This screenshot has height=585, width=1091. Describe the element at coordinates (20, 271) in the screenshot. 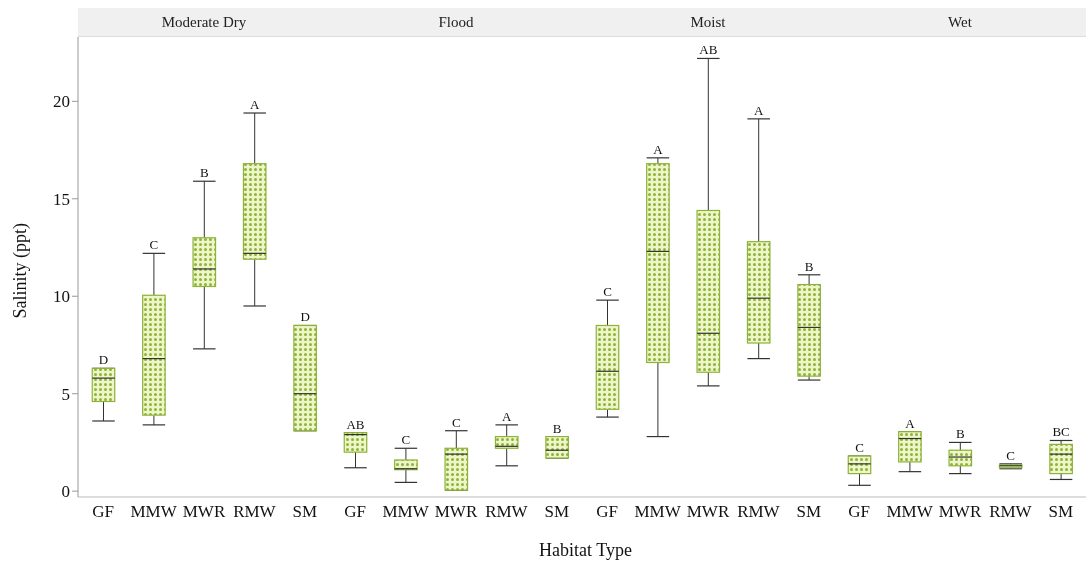

I see `y-axis-title: Salinity (ppt)` at that location.